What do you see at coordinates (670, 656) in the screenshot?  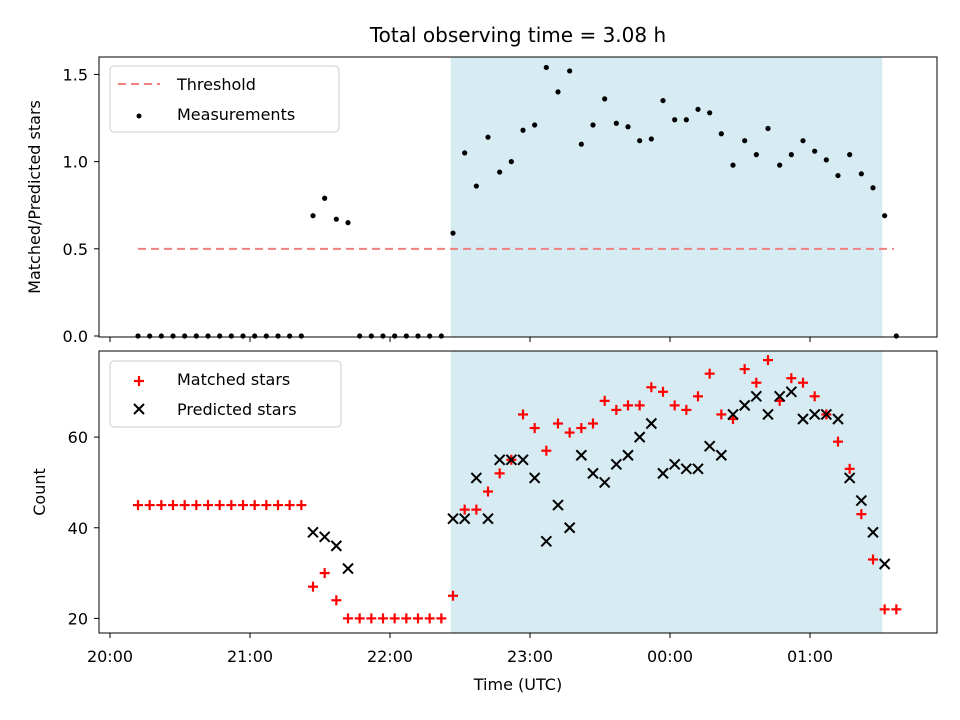 I see `x-tick-label: 00:00` at bounding box center [670, 656].